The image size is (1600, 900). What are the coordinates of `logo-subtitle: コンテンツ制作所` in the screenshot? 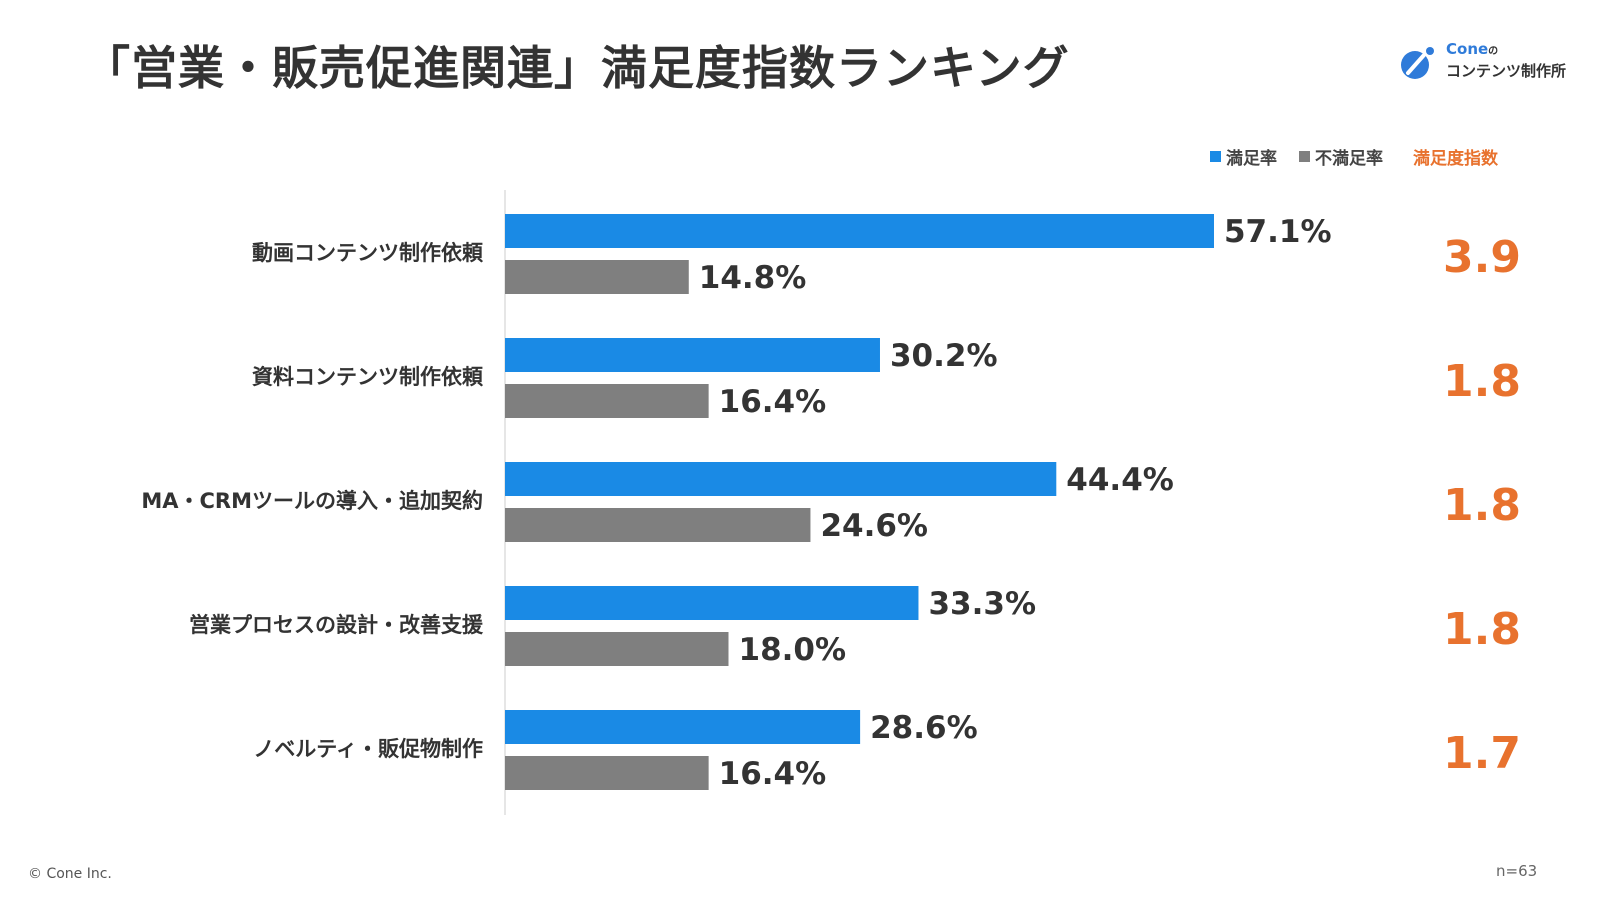 It's located at (1506, 71).